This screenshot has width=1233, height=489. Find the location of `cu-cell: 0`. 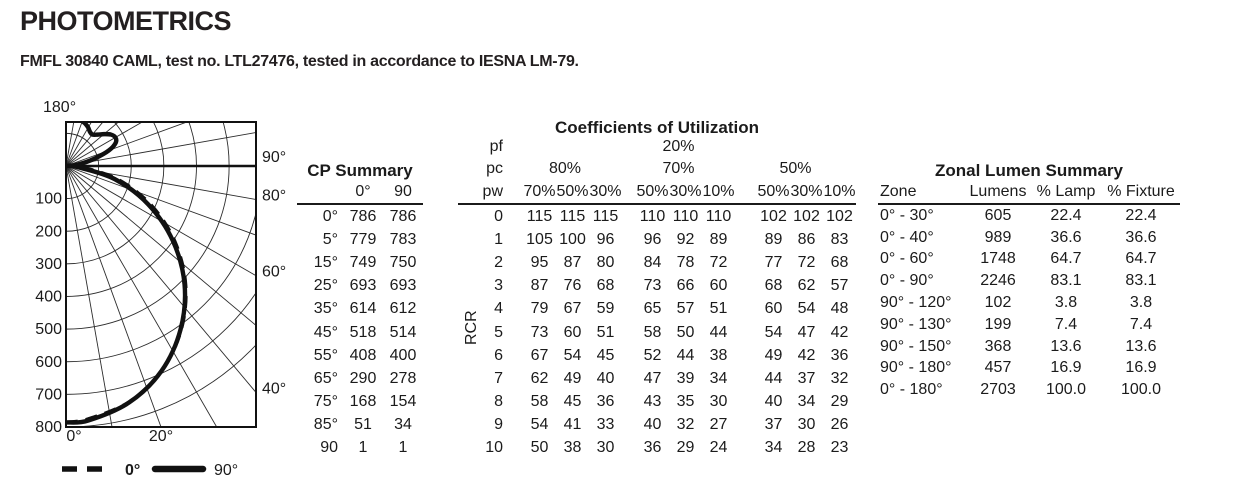

cu-cell: 0 is located at coordinates (498, 216).